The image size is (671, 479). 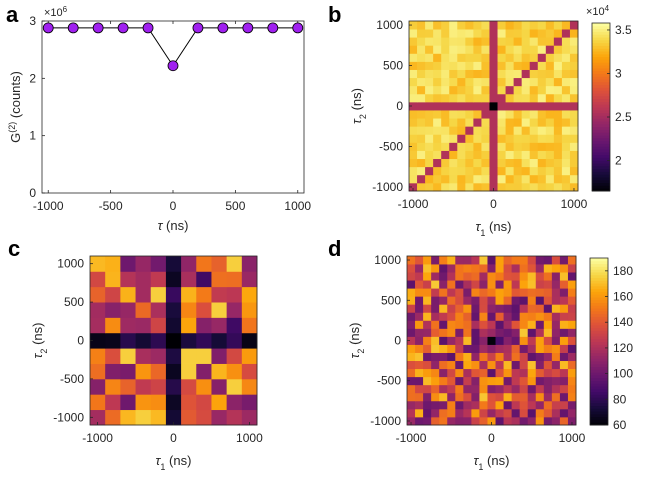 What do you see at coordinates (44, 351) in the screenshot?
I see `y-axis-sub: 2` at bounding box center [44, 351].